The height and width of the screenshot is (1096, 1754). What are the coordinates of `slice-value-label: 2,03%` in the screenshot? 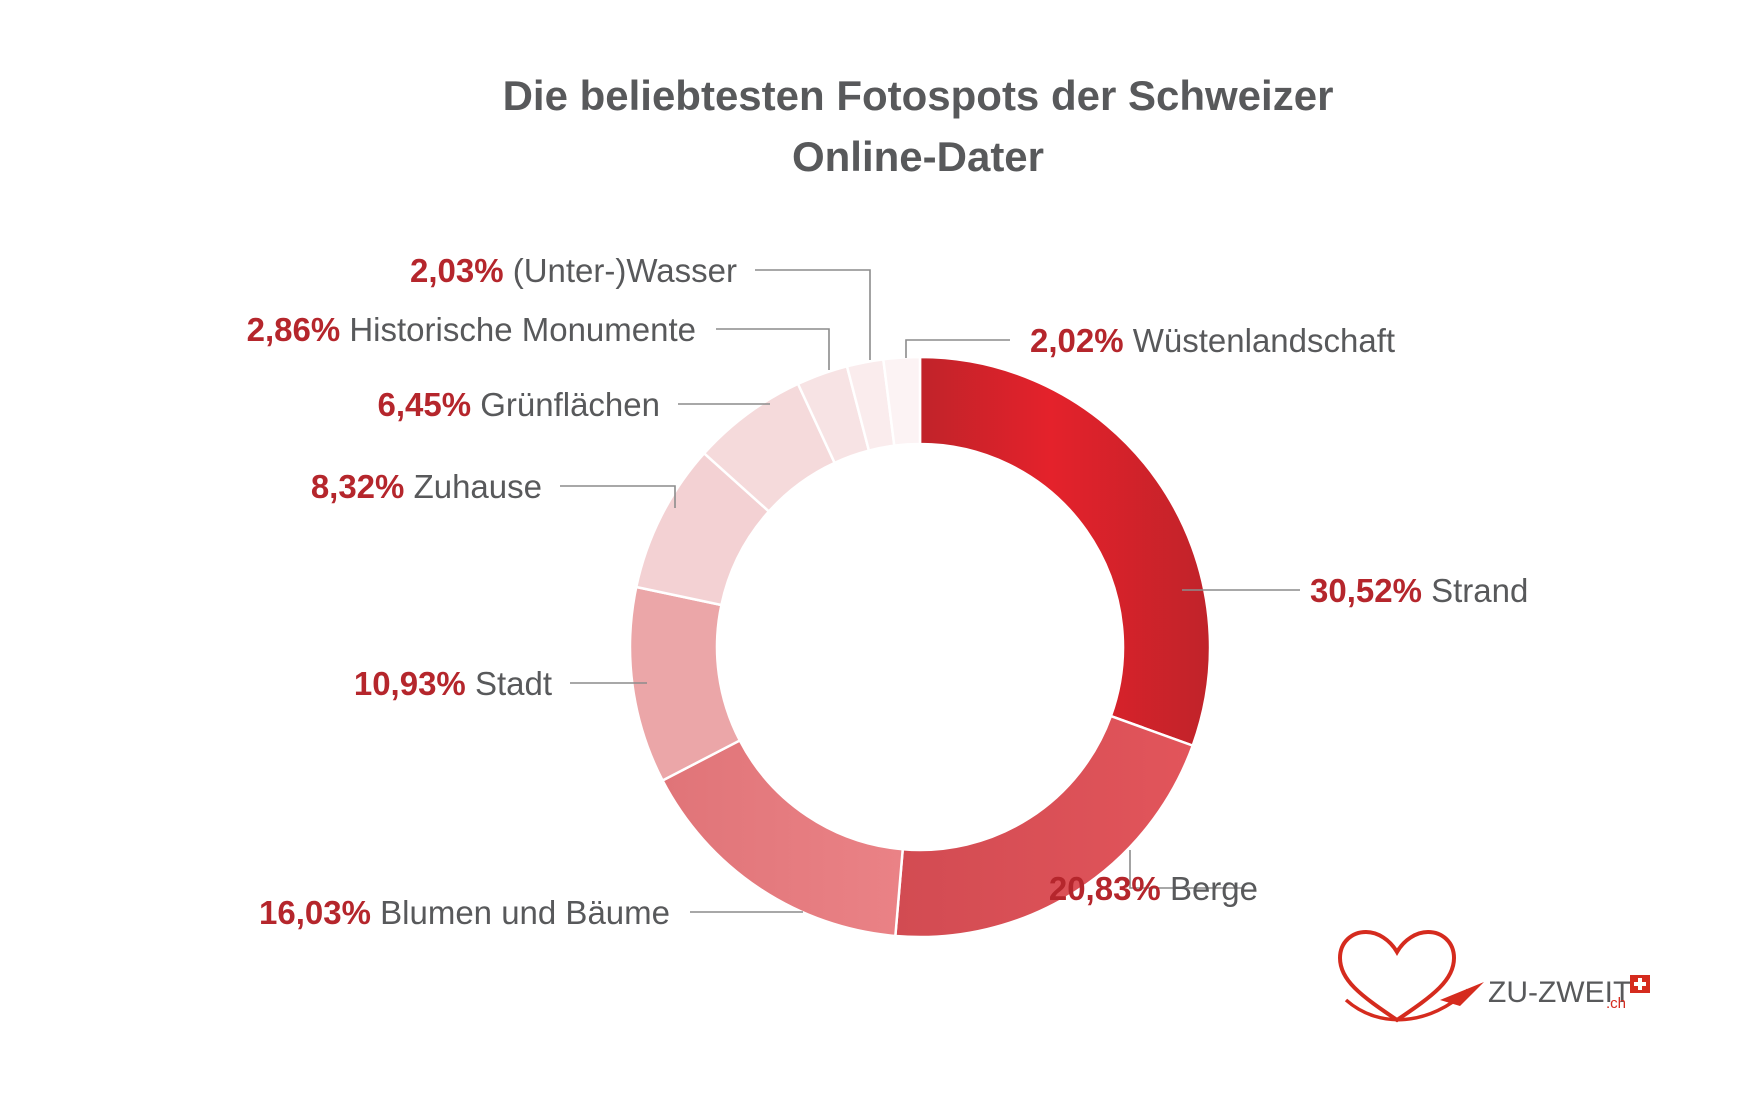 It's located at (461, 270).